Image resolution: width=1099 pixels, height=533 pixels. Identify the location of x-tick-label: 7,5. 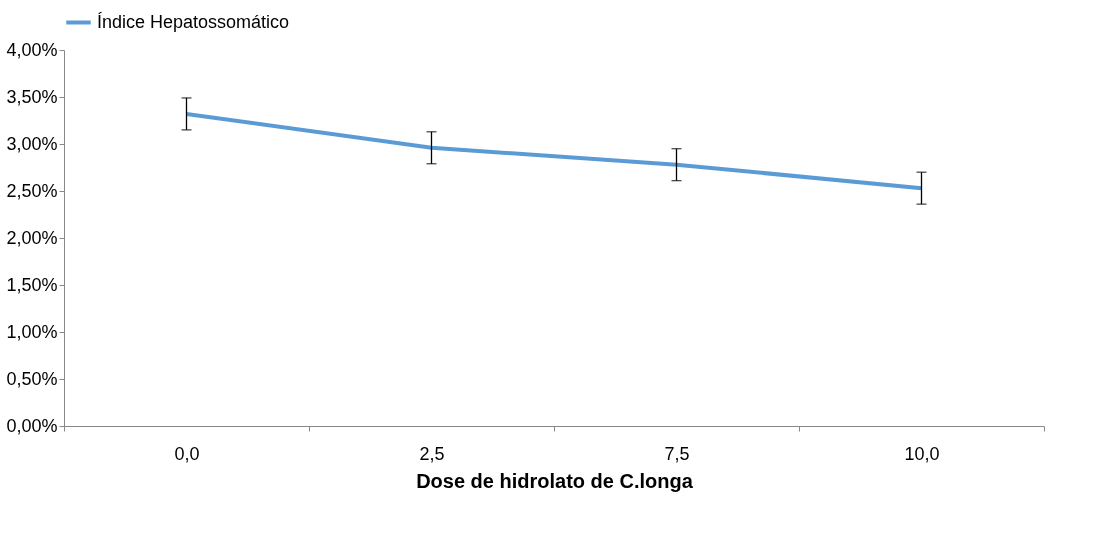
(677, 453).